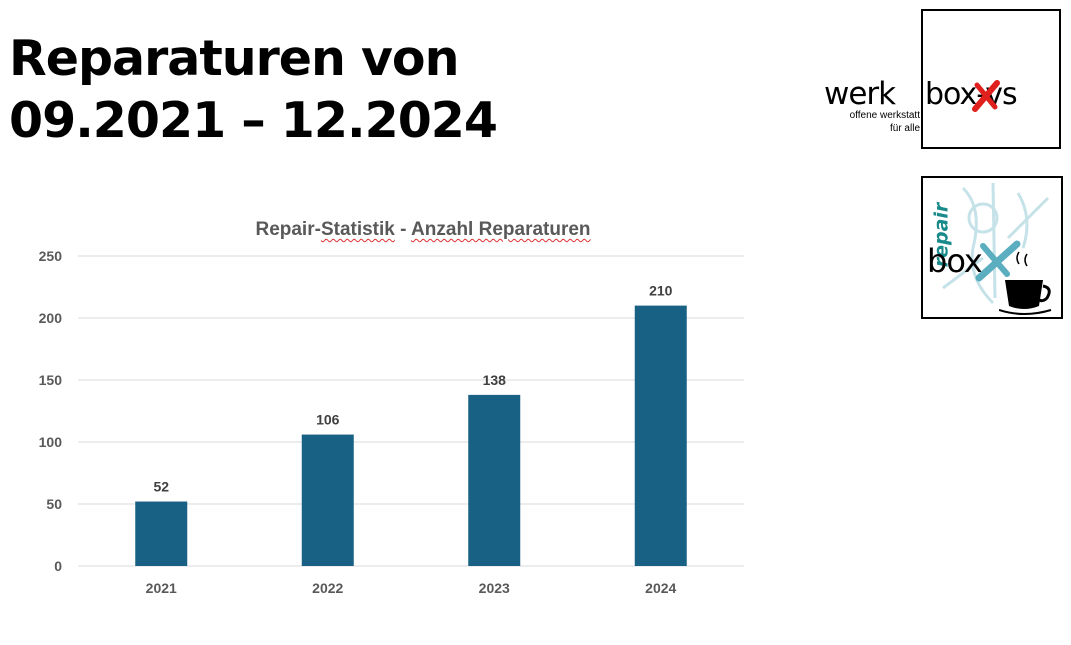 This screenshot has height=645, width=1071. Describe the element at coordinates (998, 261) in the screenshot. I see `teal-x-icon` at that location.